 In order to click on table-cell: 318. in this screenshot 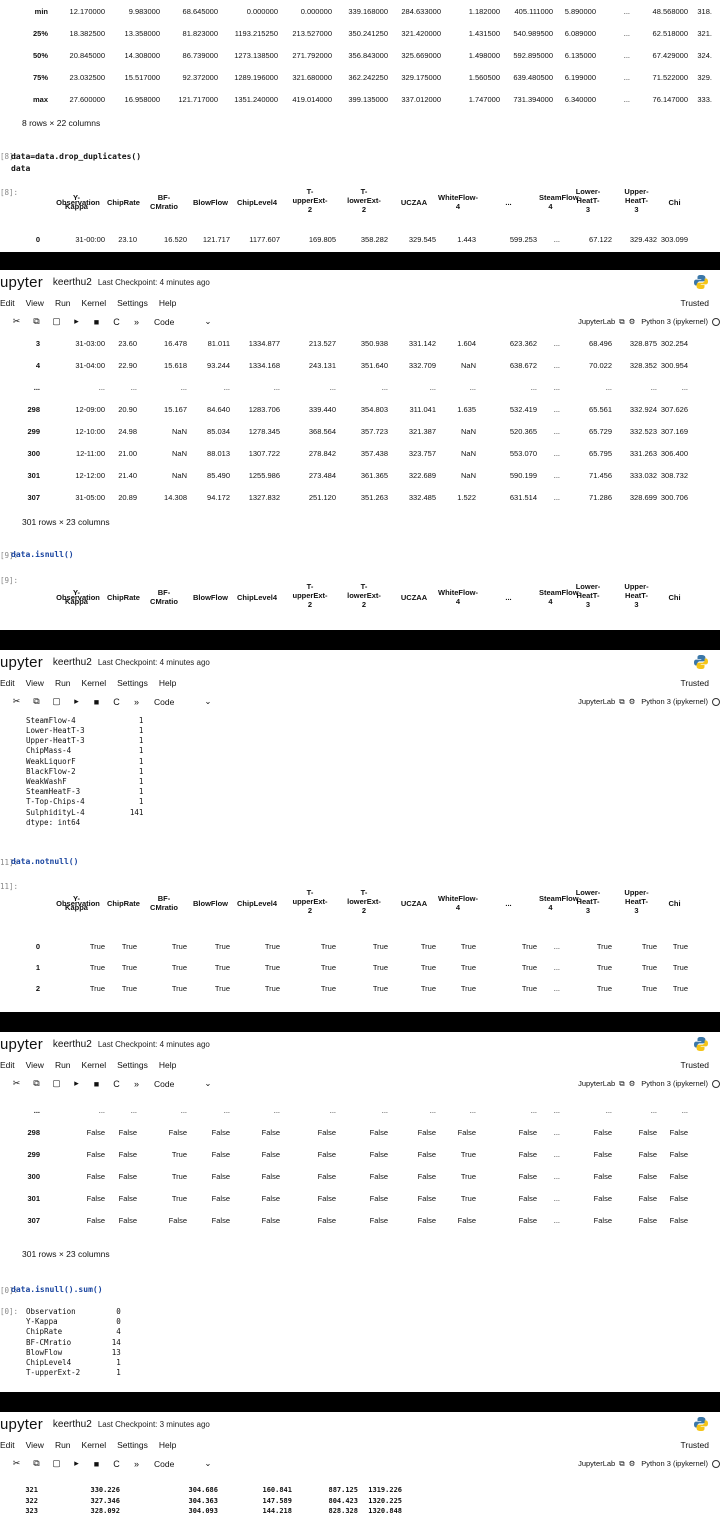, I will do `click(704, 11)`.